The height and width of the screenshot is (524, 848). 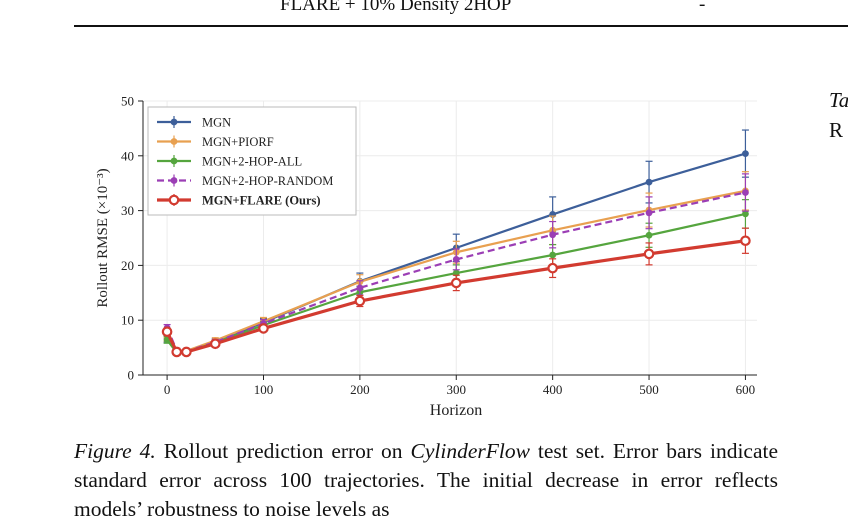 I want to click on legend-entry-label: MGN, so click(x=216, y=123).